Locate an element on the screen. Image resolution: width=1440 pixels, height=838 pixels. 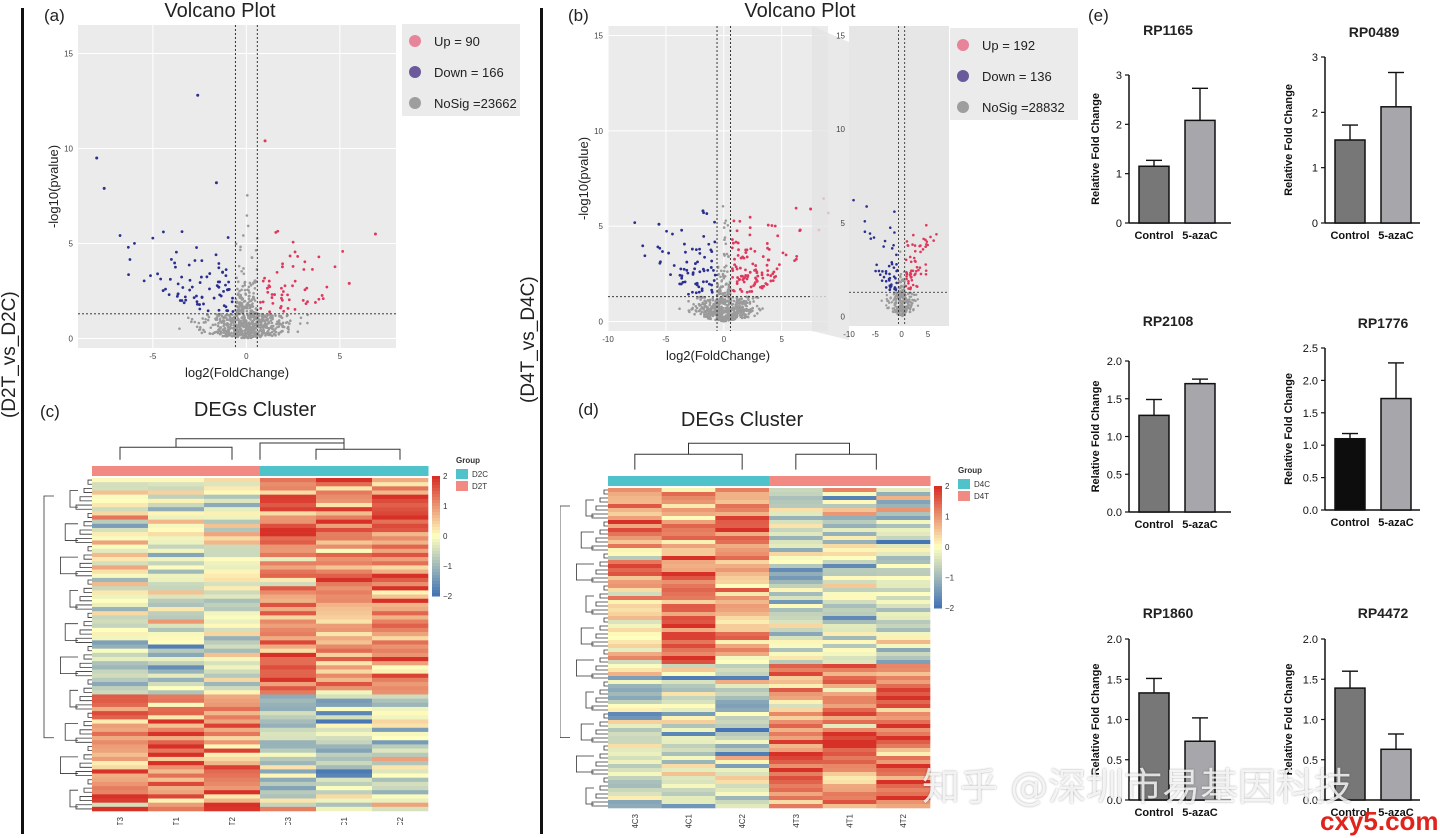
row-branch is located at coordinates (85, 798).